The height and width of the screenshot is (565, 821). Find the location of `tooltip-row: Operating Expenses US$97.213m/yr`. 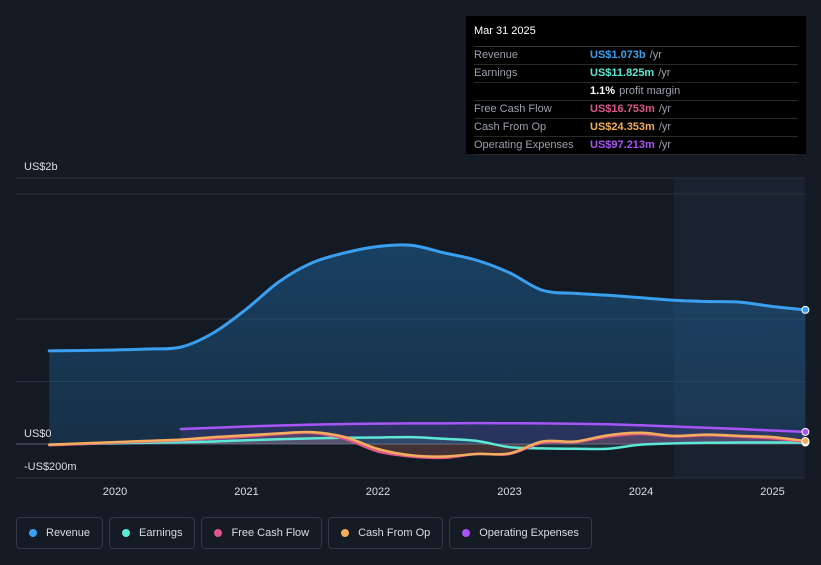

tooltip-row: Operating Expenses US$97.213m/yr is located at coordinates (636, 146).